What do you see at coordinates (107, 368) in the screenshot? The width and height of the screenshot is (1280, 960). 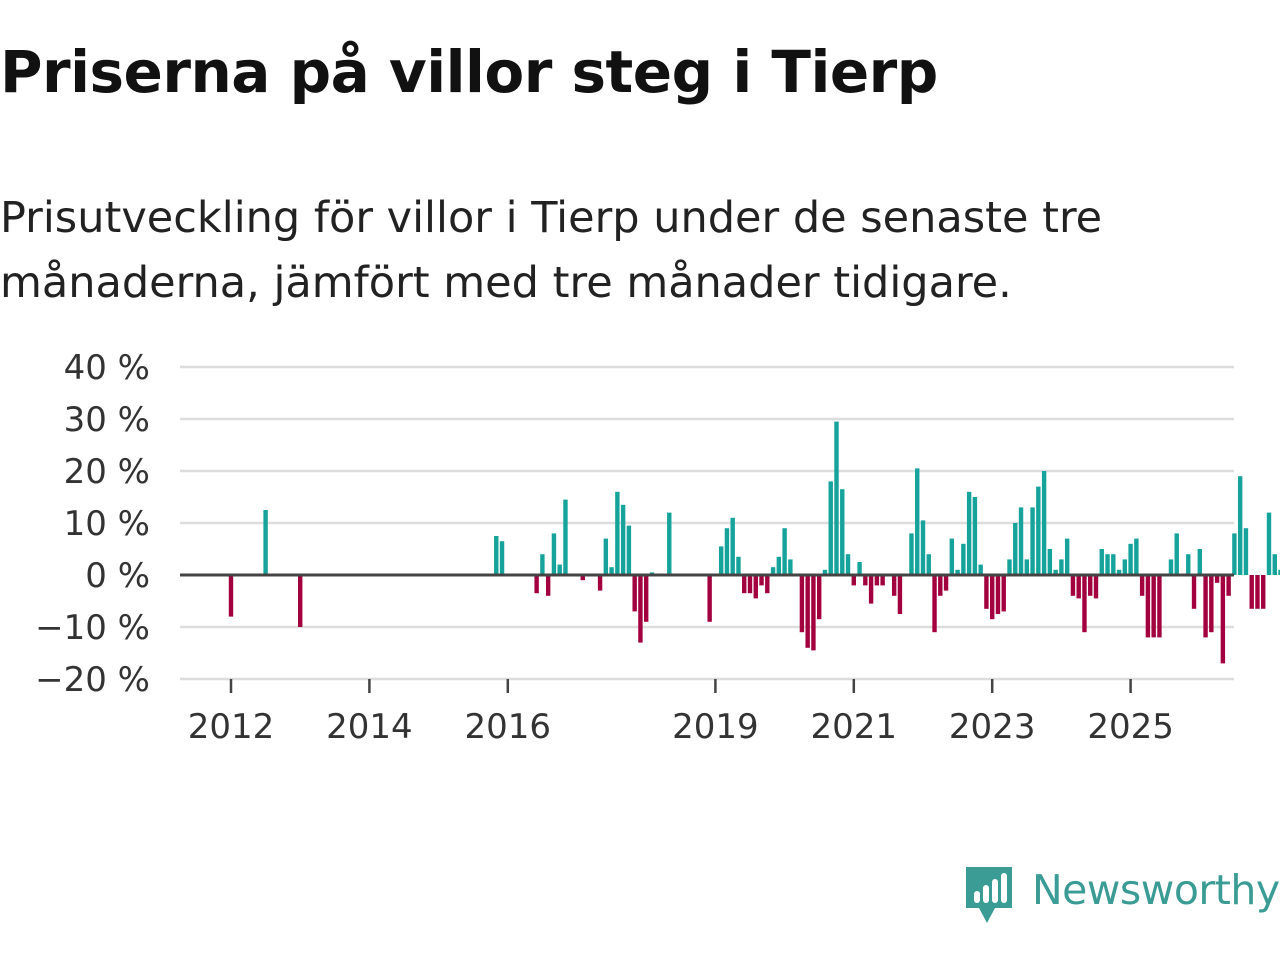 I see `y-tick-label: 40 %` at bounding box center [107, 368].